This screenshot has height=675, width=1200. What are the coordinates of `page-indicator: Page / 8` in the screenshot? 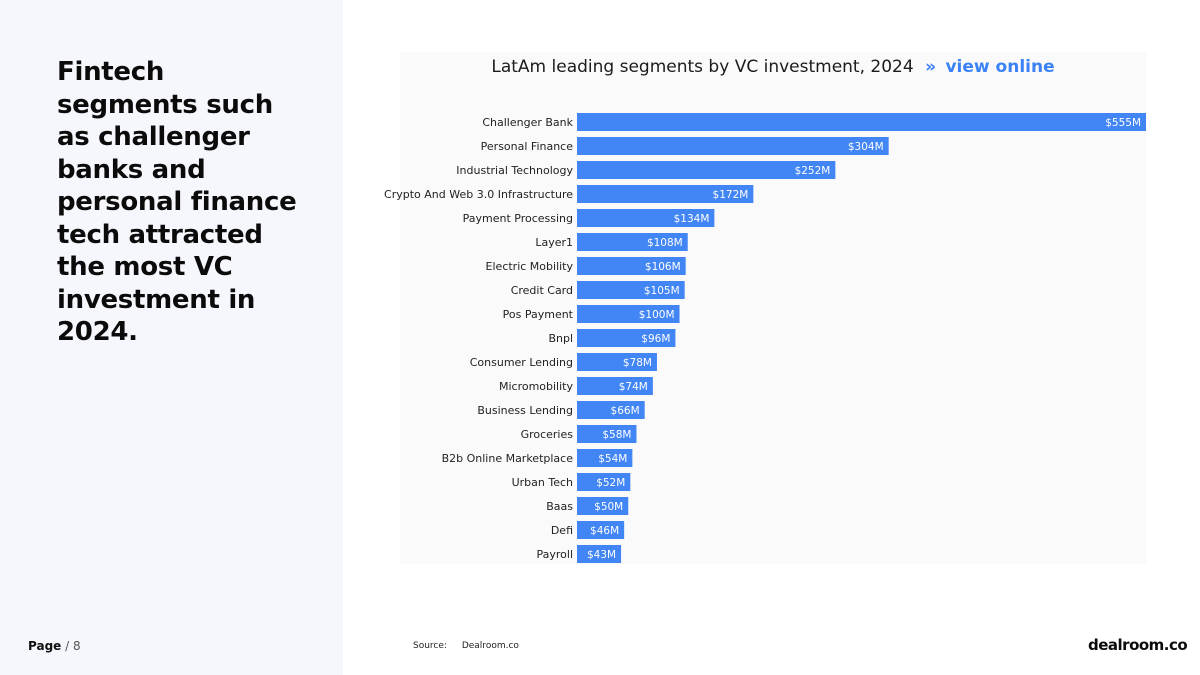 It's located at (54, 646).